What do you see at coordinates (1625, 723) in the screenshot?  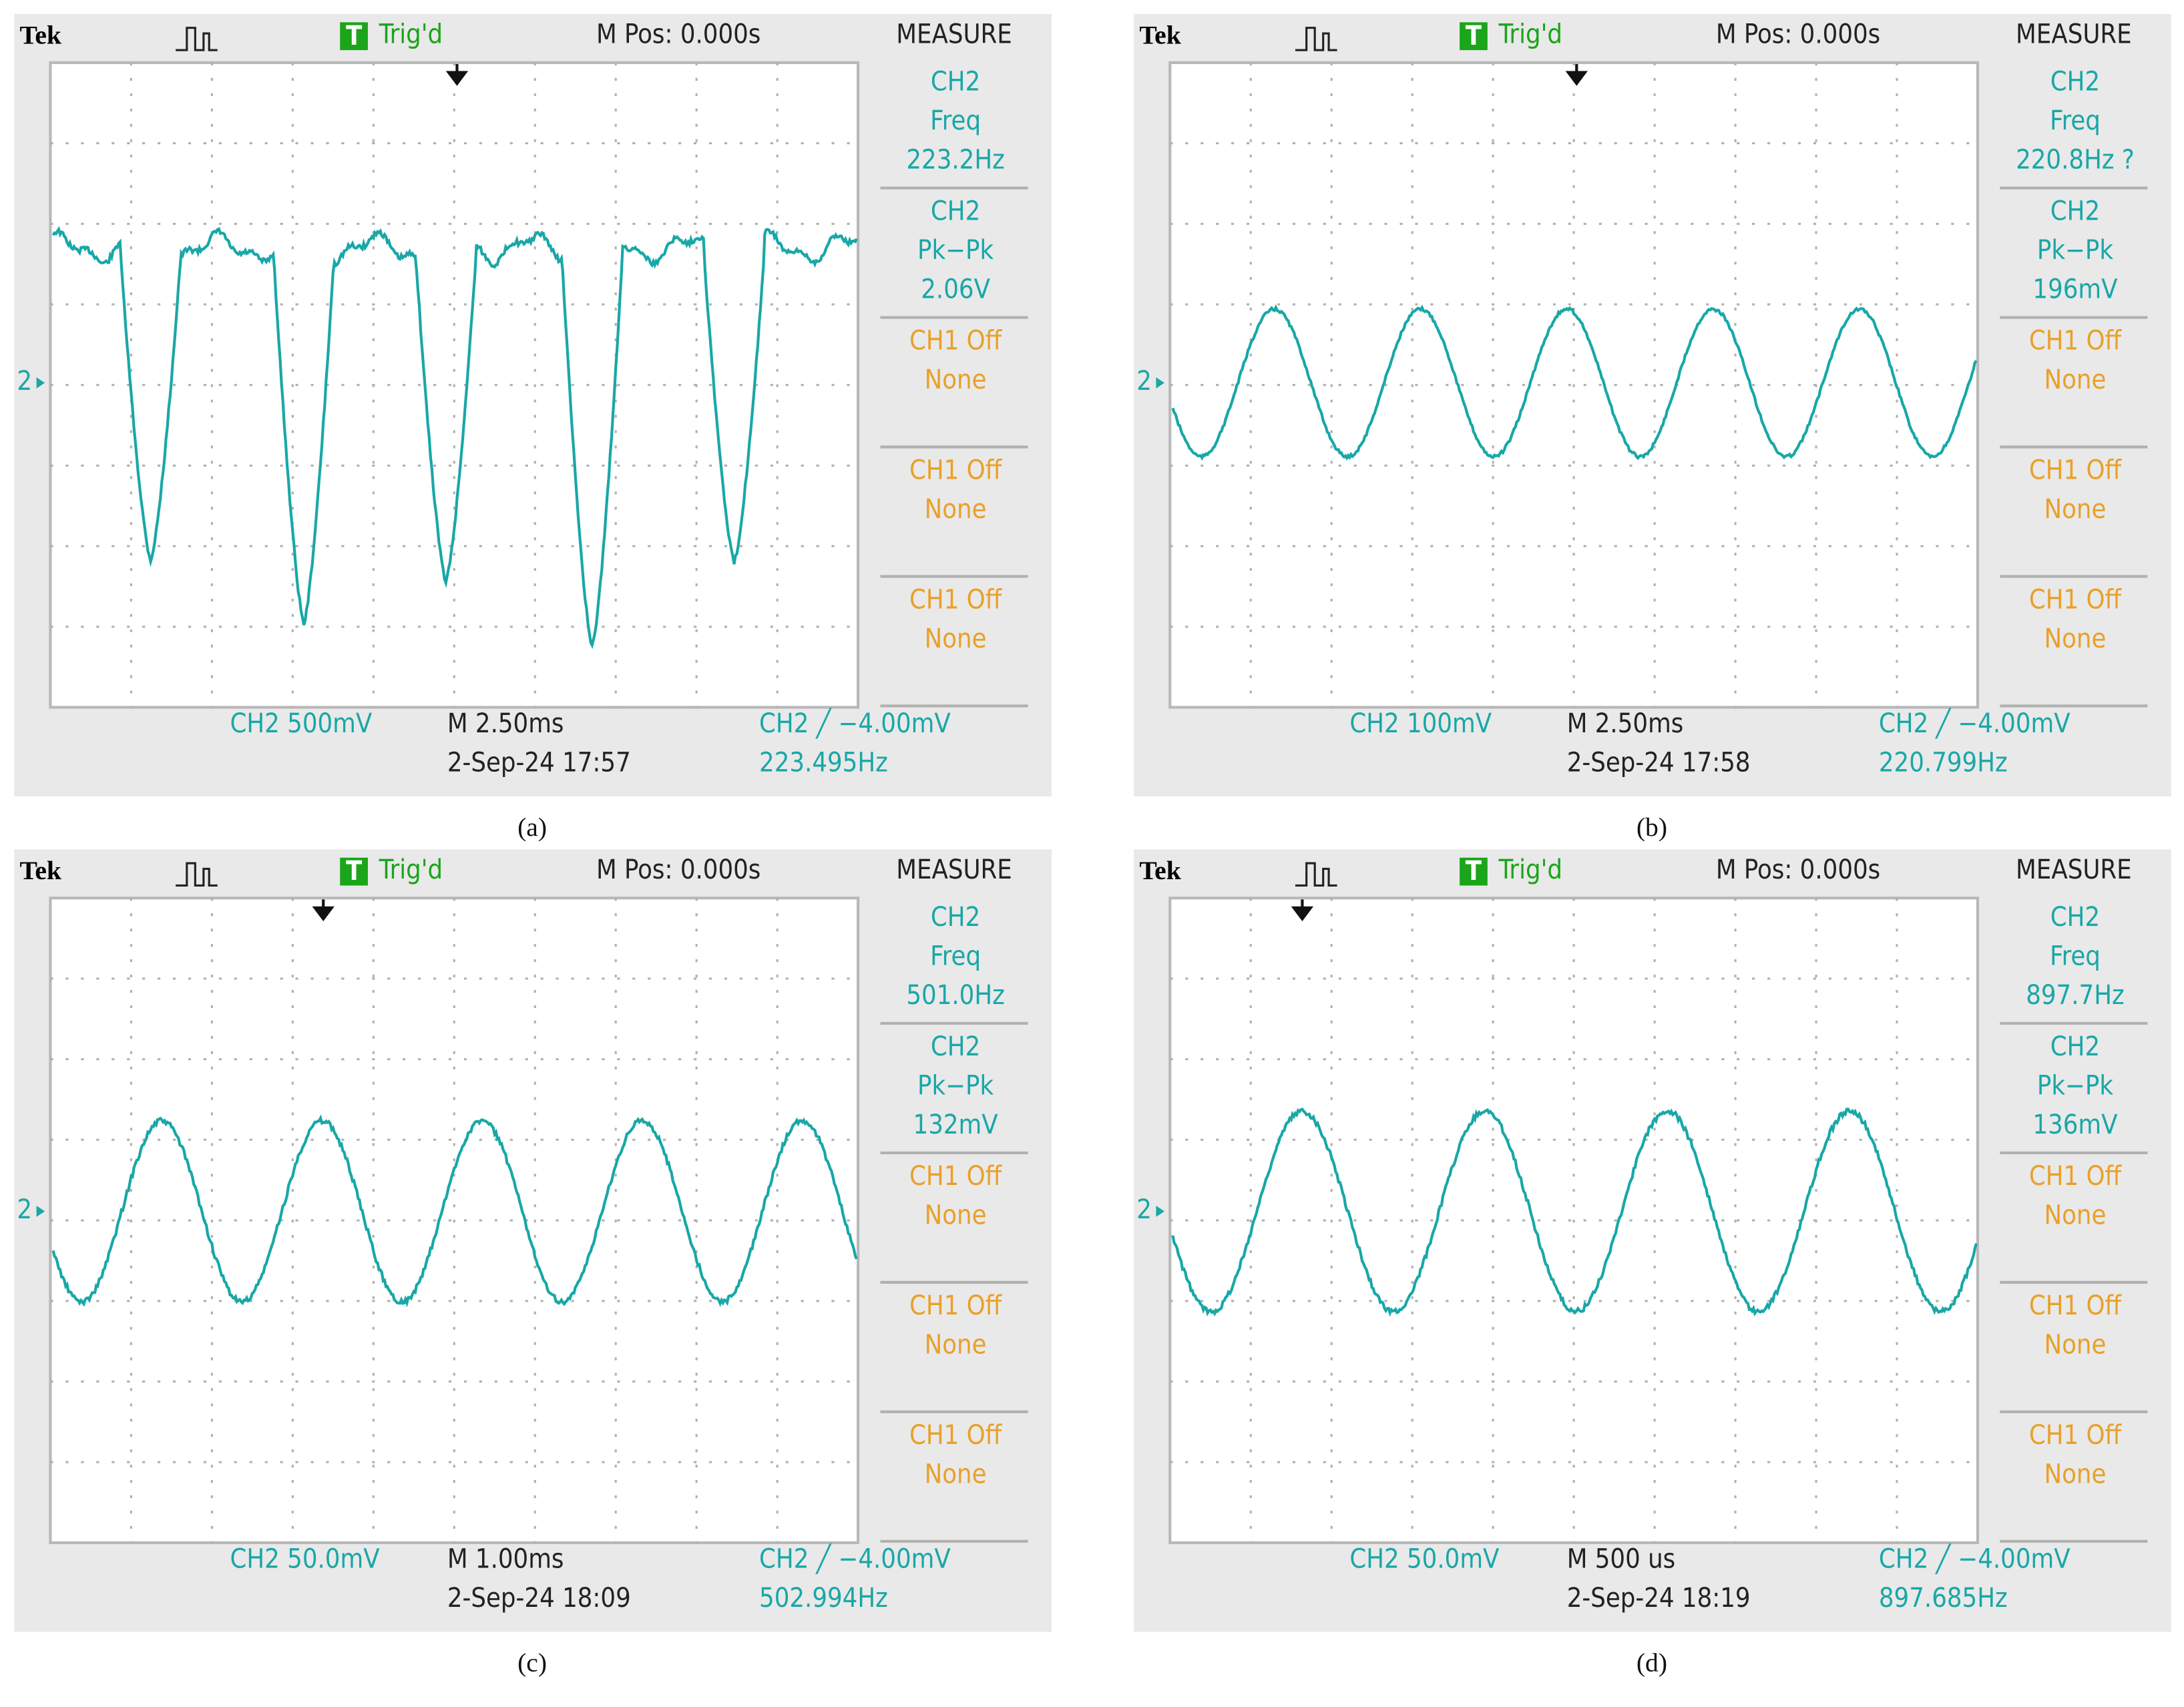 I see `timebase: M 2.50ms` at bounding box center [1625, 723].